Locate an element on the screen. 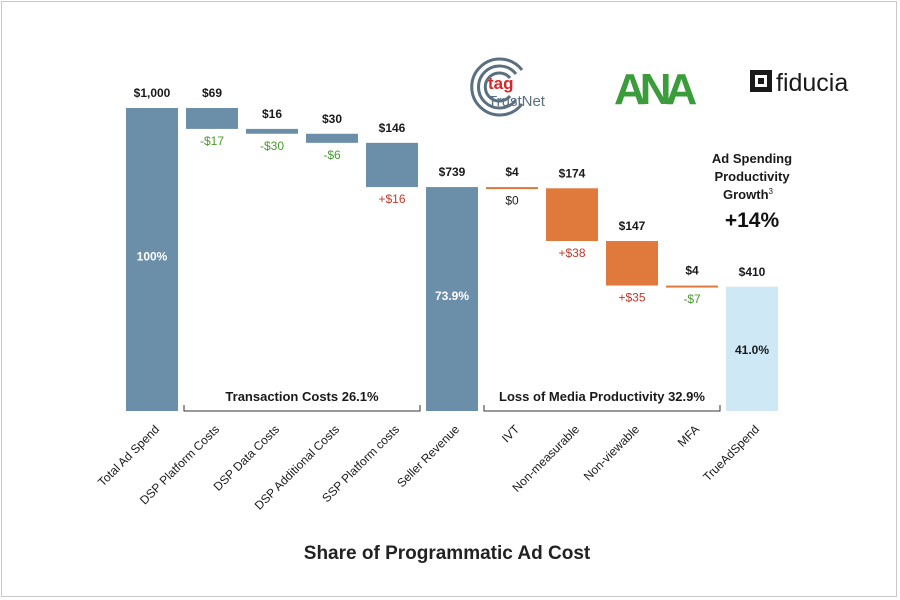 This screenshot has height=600, width=900. bar-total-ad-spend is located at coordinates (152, 259).